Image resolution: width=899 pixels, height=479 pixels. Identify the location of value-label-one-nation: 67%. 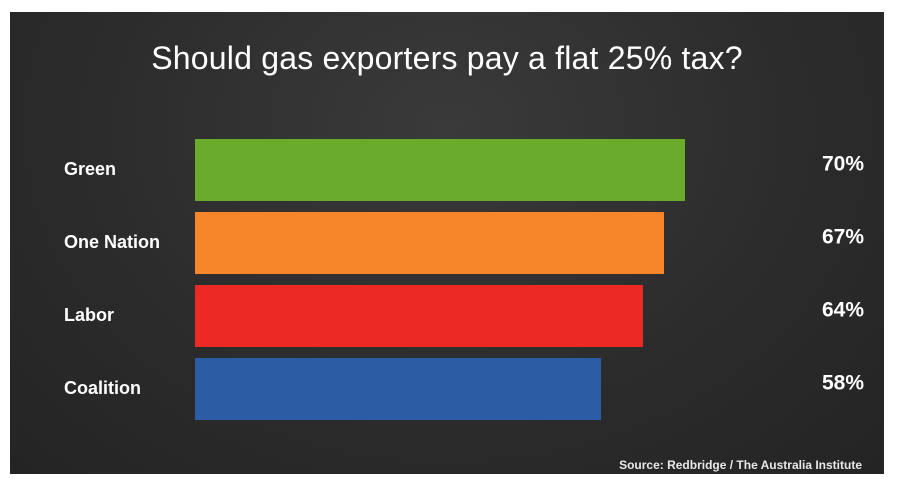
(843, 237).